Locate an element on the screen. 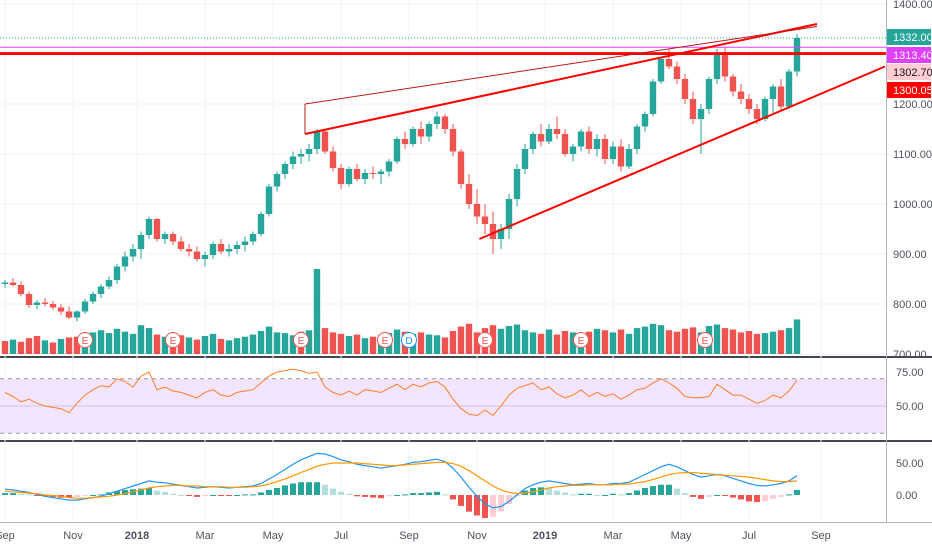 The width and height of the screenshot is (932, 555). price-tick-label: 900.00 is located at coordinates (910, 255).